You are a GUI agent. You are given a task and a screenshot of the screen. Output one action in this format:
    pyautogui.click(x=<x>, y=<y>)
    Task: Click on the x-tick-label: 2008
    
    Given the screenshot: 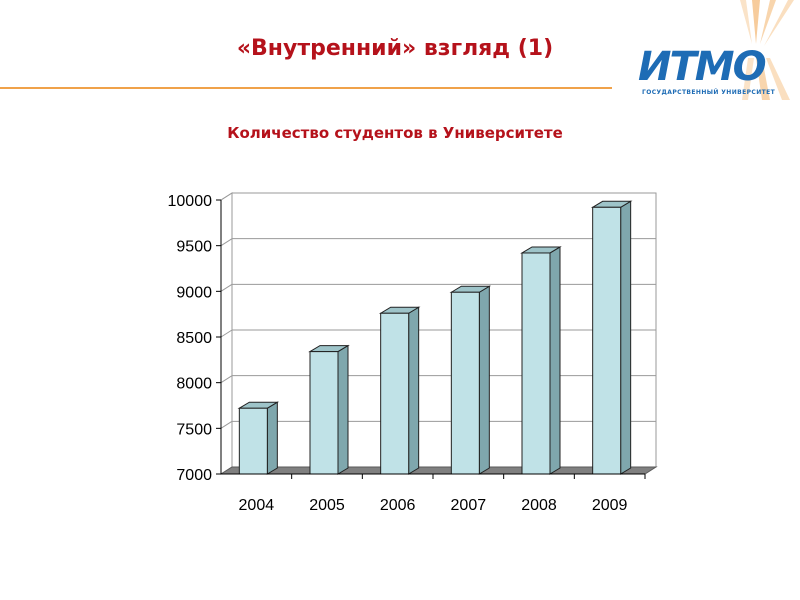 What is the action you would take?
    pyautogui.click(x=539, y=505)
    